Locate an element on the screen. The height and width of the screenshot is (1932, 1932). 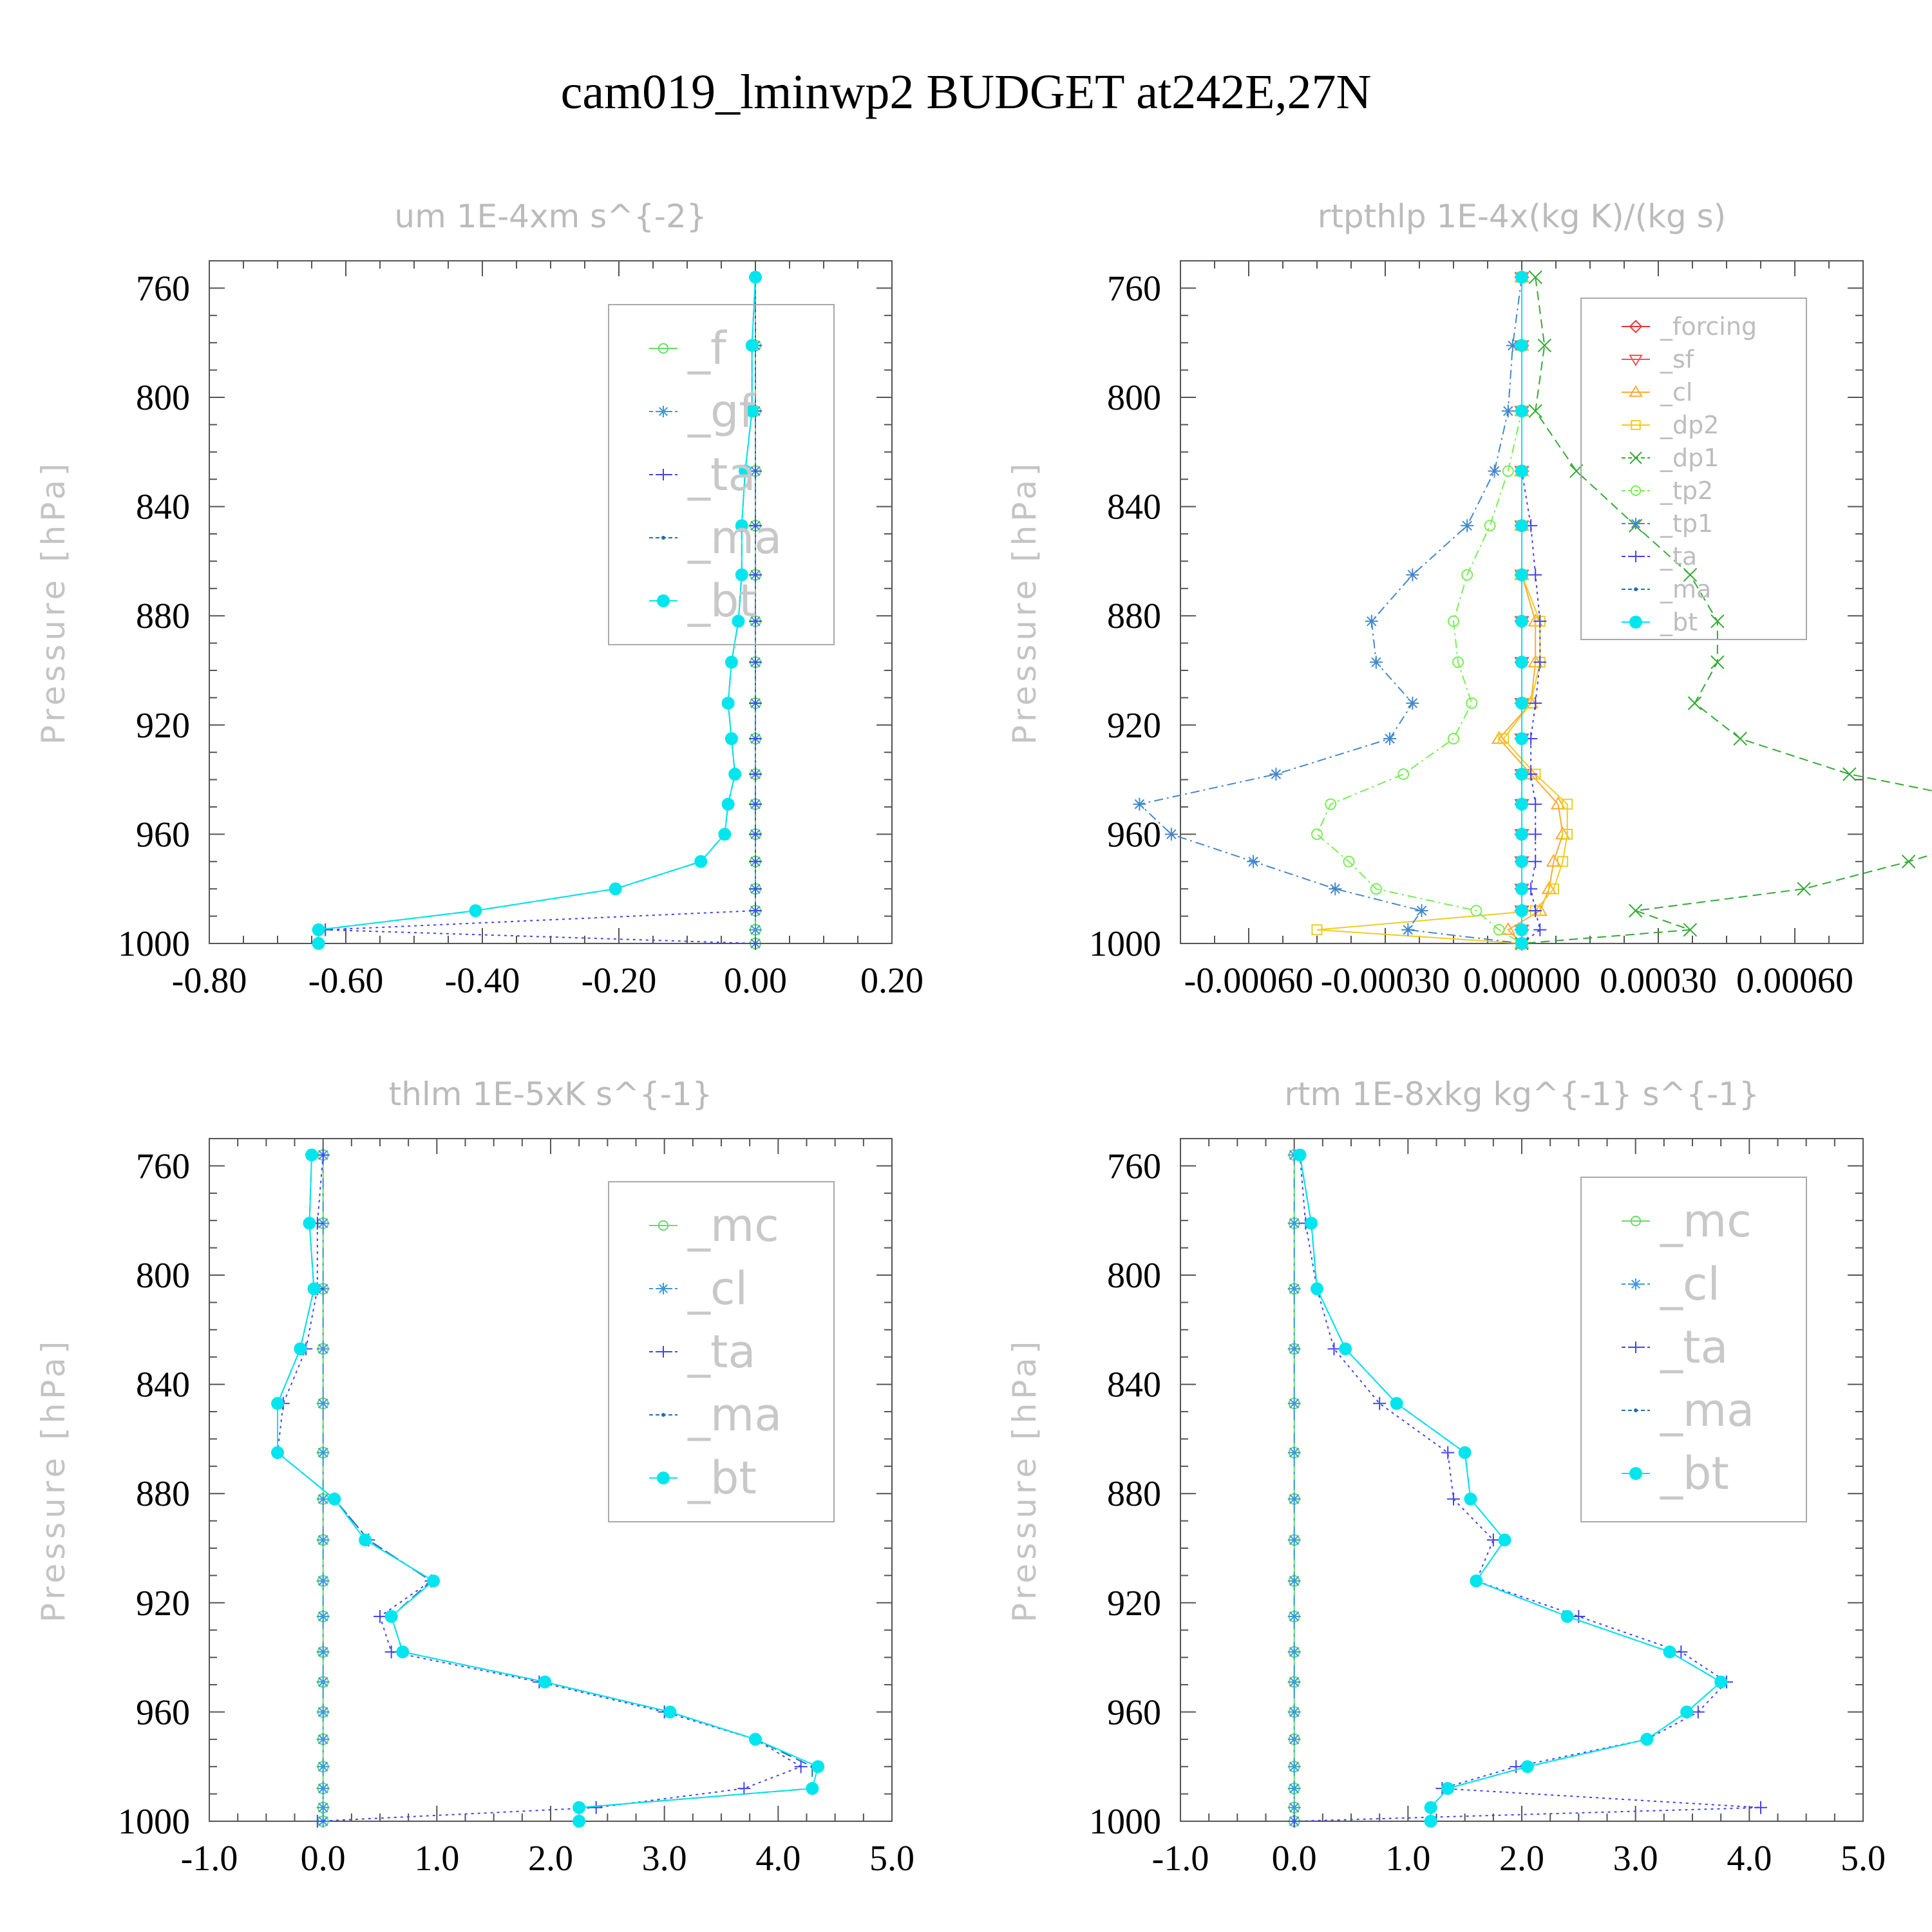
y-tick-label: 960 is located at coordinates (163, 1712).